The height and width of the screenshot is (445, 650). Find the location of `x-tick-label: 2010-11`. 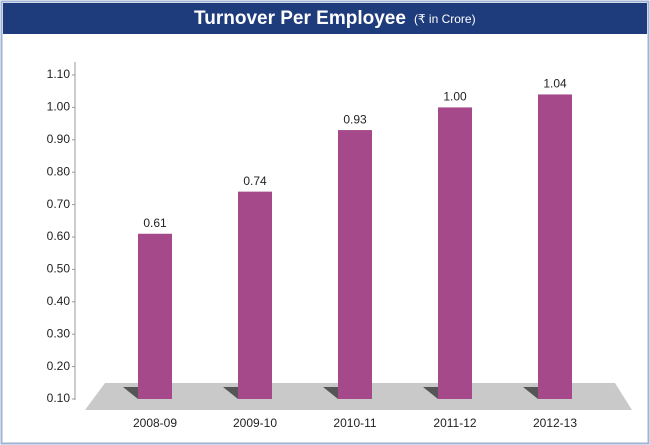

x-tick-label: 2010-11 is located at coordinates (354, 423).